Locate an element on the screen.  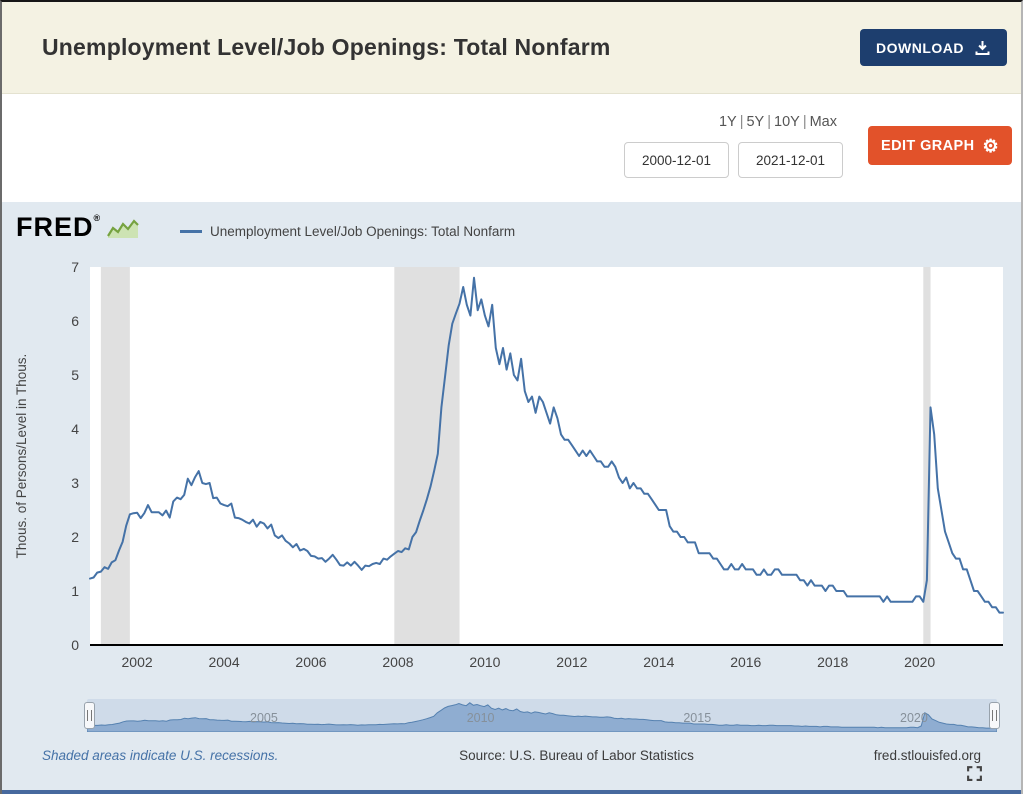
download-icon is located at coordinates (982, 48).